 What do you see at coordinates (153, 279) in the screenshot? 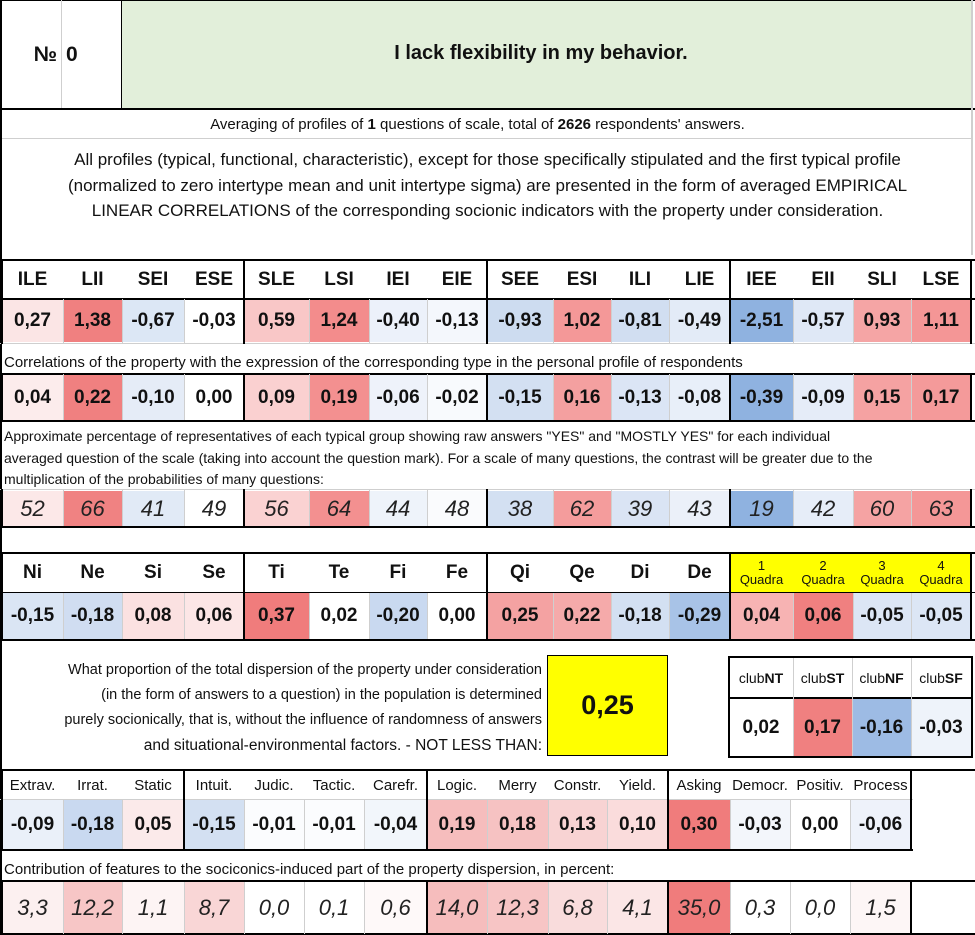
I see `type-label: SEI` at bounding box center [153, 279].